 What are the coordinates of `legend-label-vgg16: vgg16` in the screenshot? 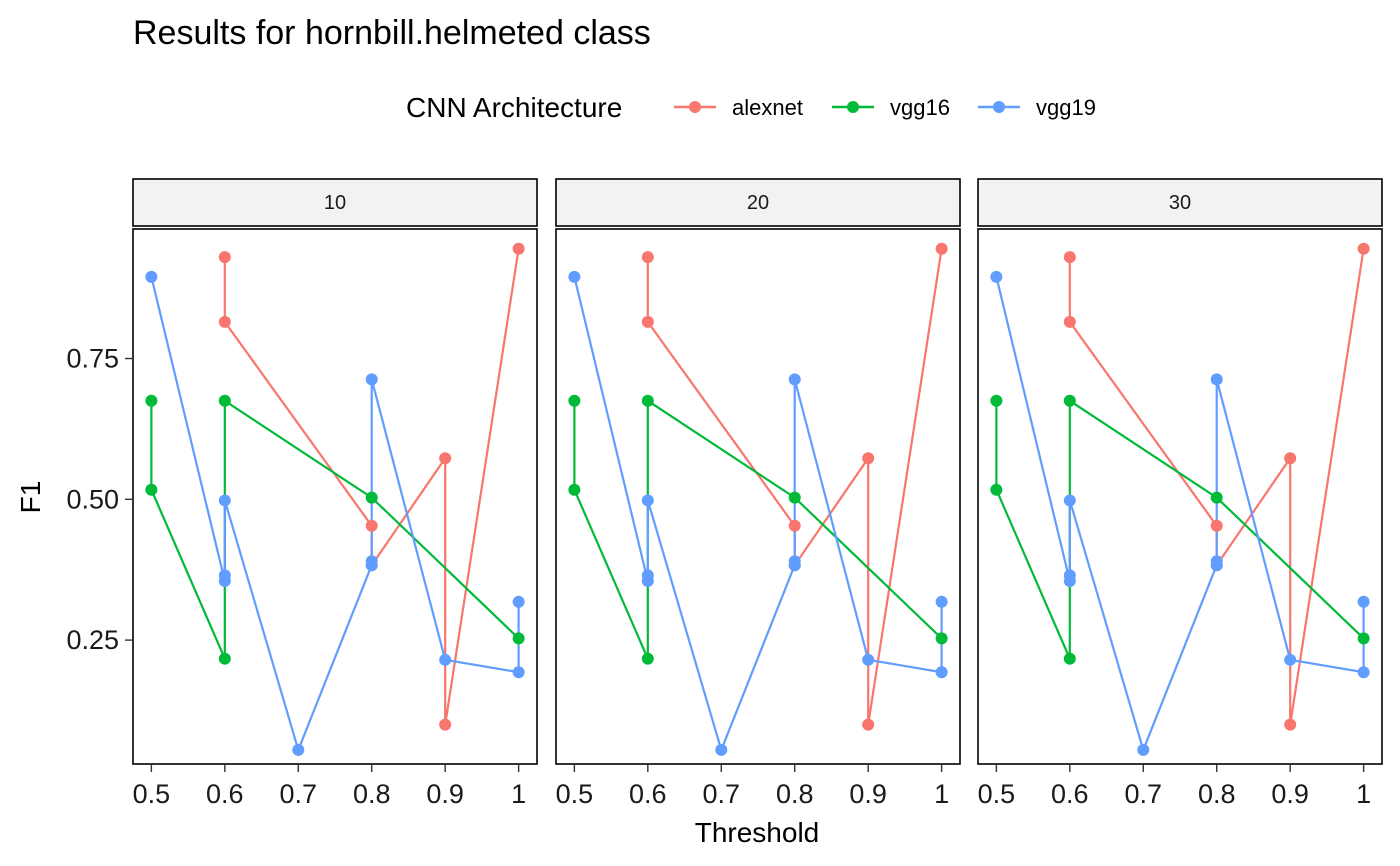 It's located at (920, 107).